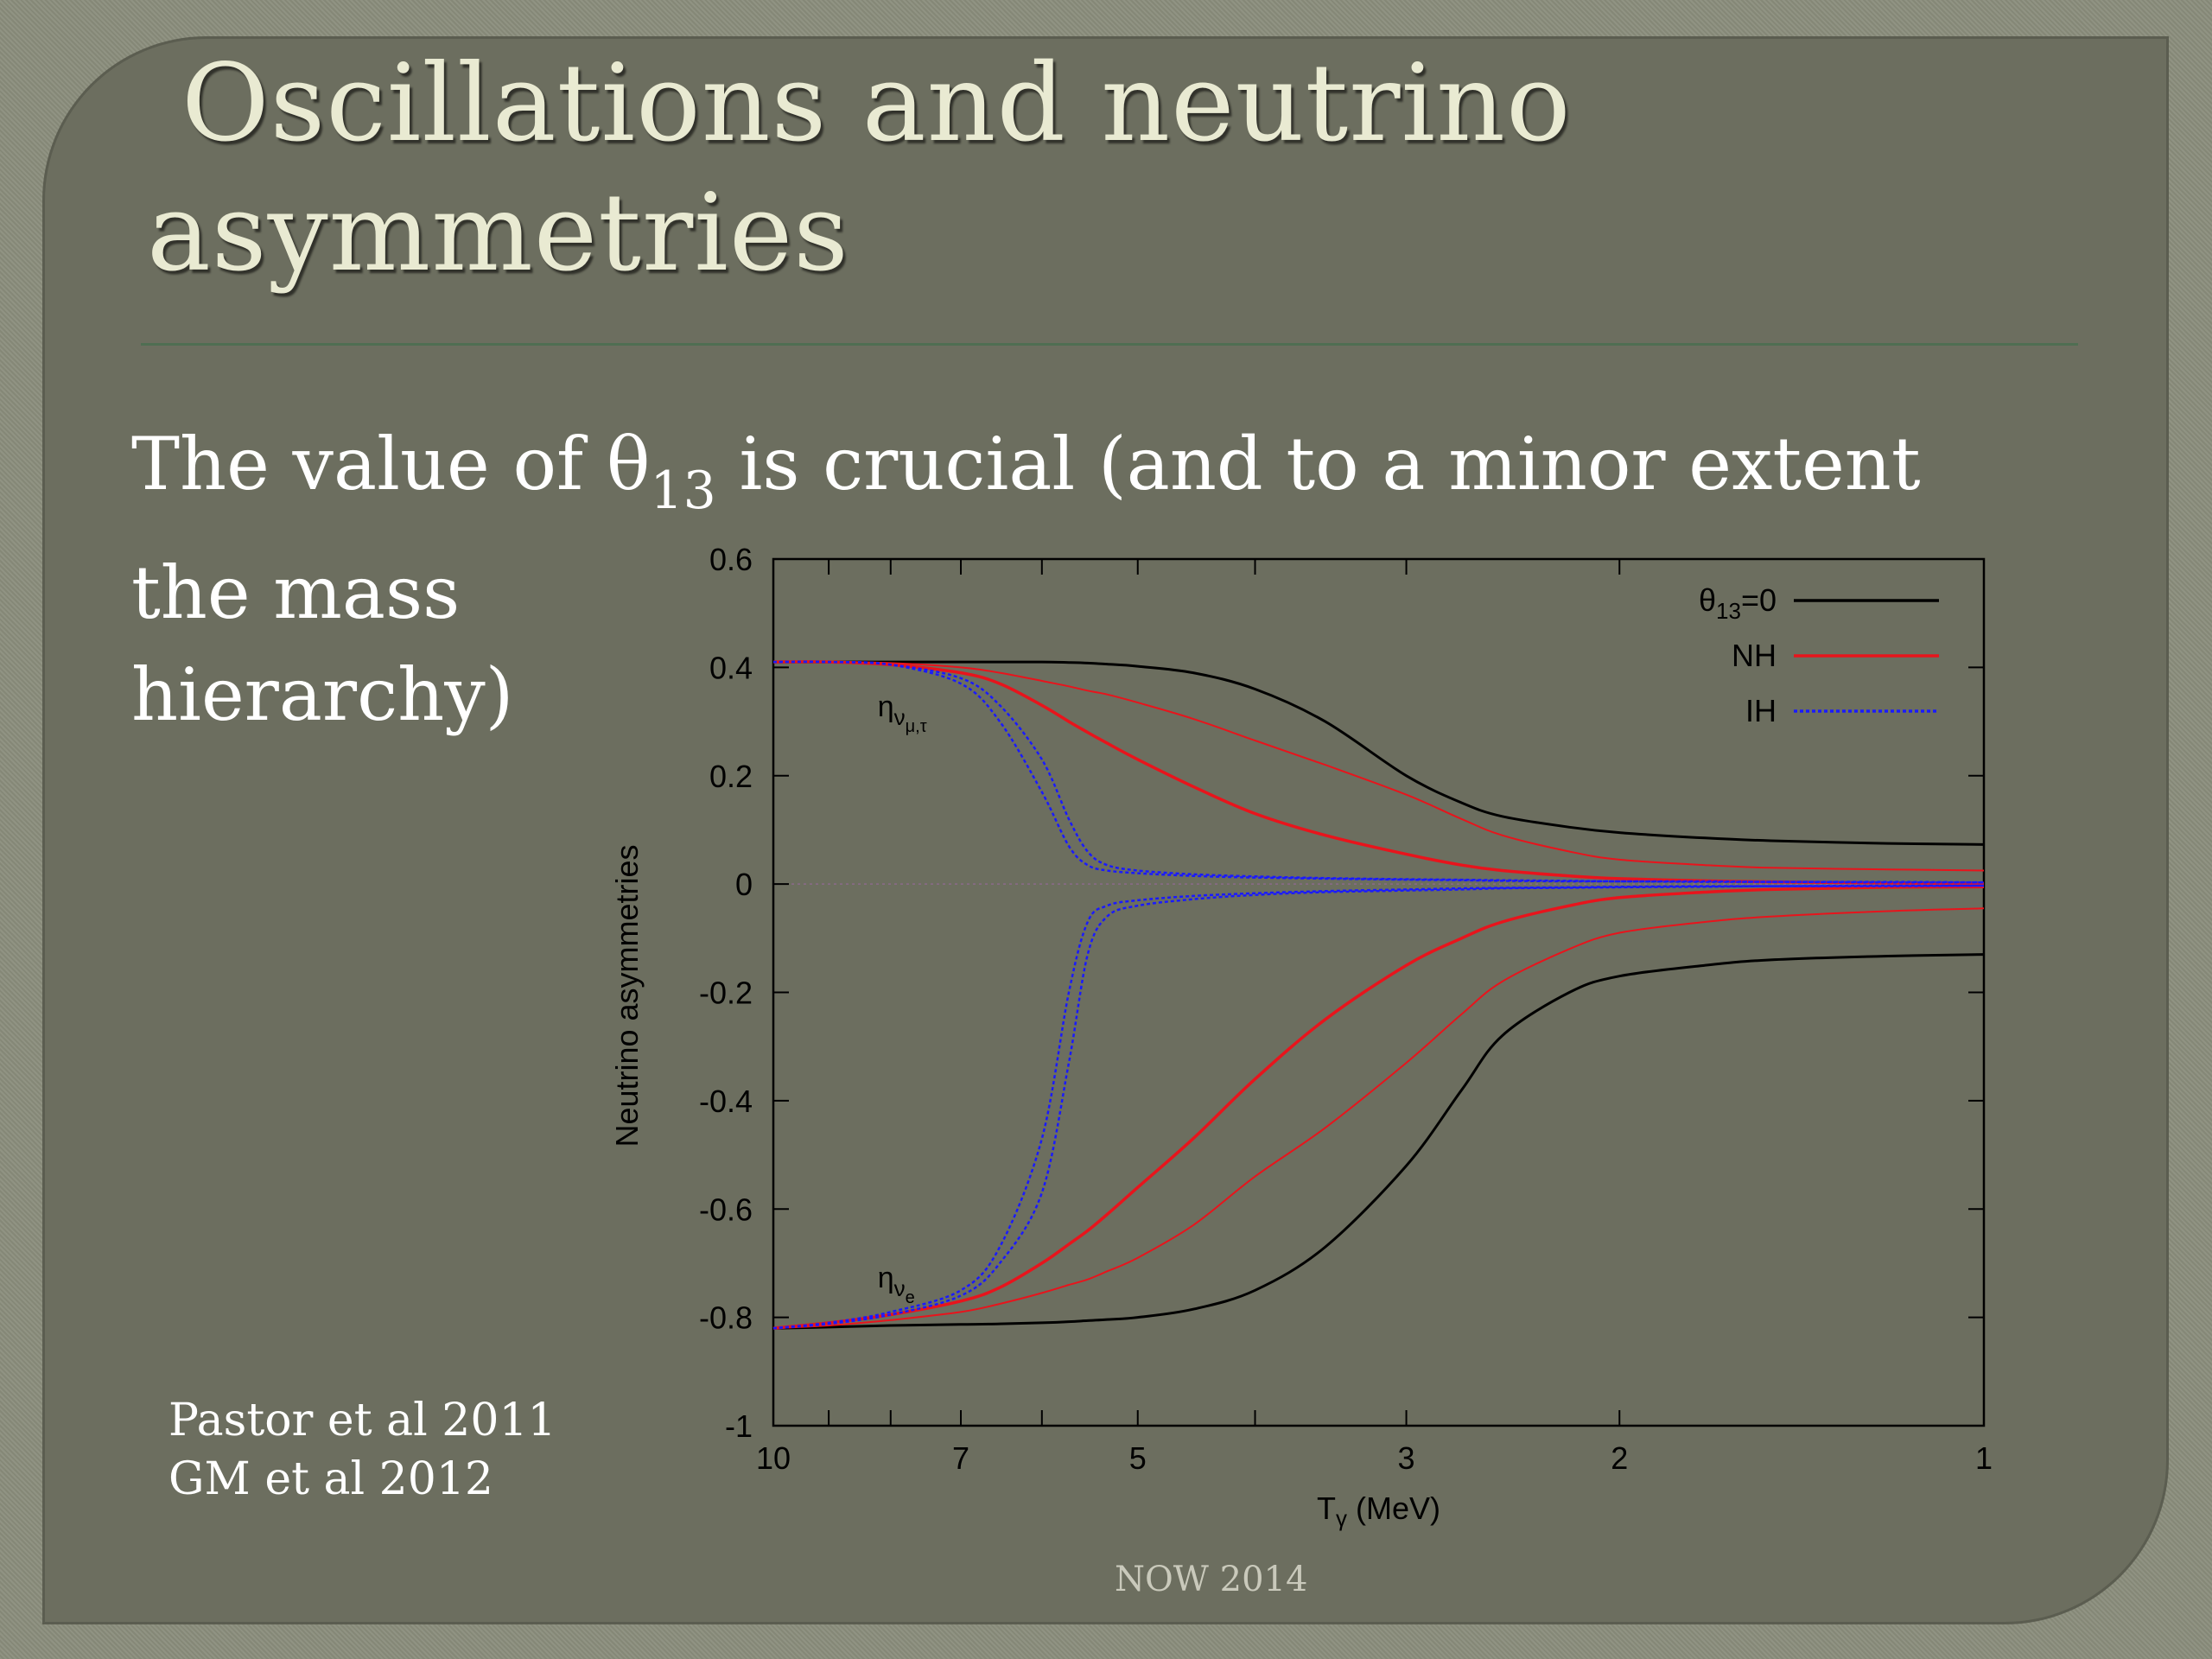 This screenshot has height=1659, width=2212. I want to click on series-line-nh-mu-tau, so click(1378, 773).